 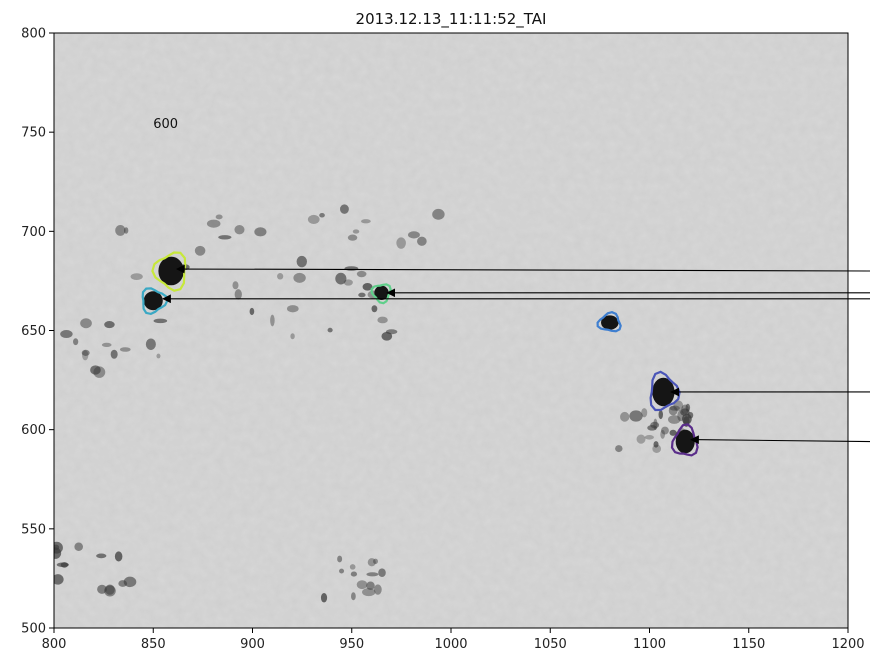 What do you see at coordinates (847, 644) in the screenshot?
I see `x-tick-label: 1200` at bounding box center [847, 644].